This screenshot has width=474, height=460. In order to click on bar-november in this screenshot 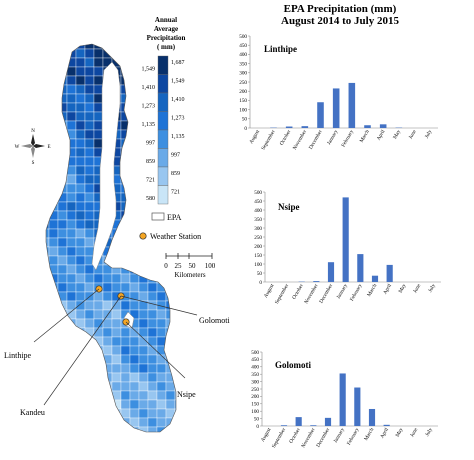, I will do `click(313, 425)`.